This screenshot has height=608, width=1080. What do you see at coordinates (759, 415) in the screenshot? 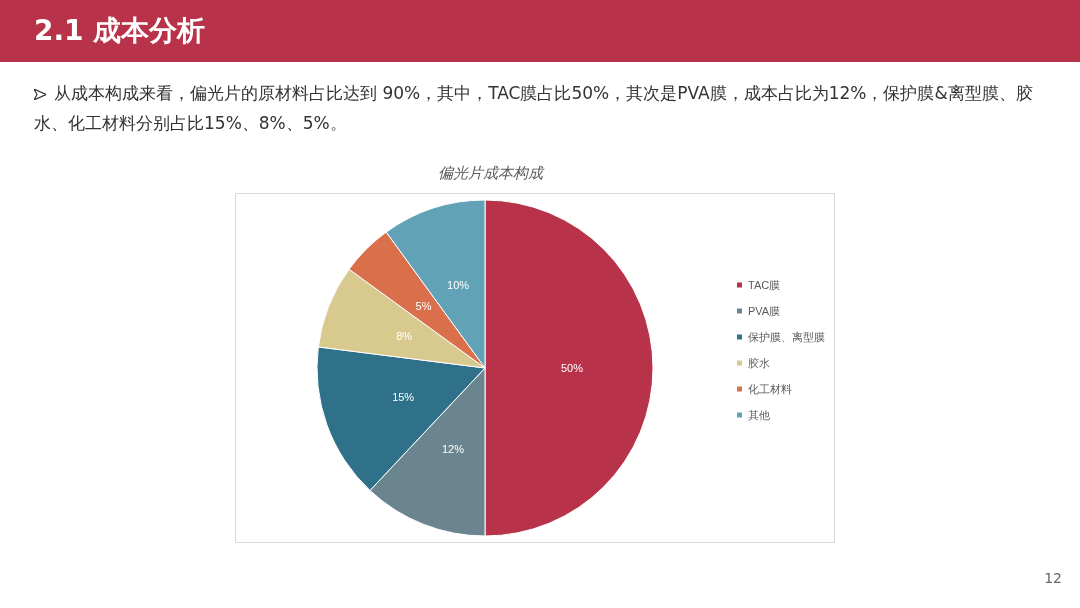
I see `legend-label: 其他` at bounding box center [759, 415].